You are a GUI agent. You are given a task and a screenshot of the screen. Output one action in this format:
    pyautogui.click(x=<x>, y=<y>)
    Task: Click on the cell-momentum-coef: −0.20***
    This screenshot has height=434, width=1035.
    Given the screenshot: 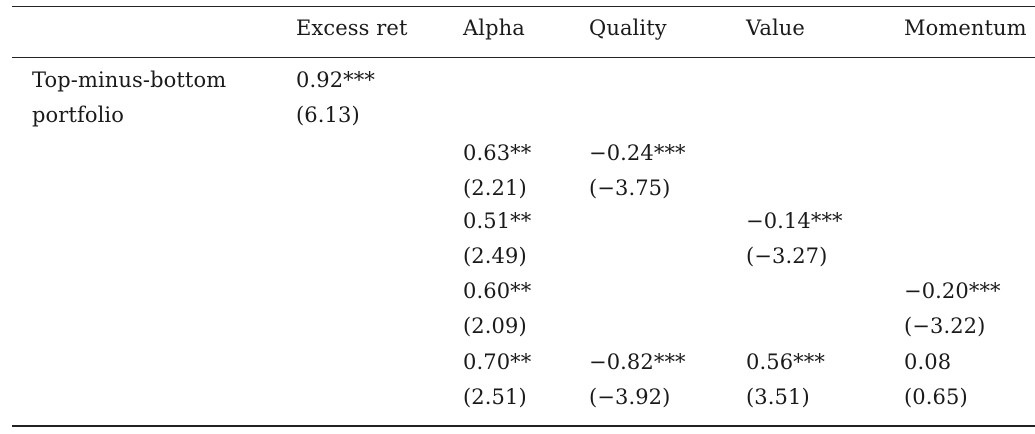 What is the action you would take?
    pyautogui.click(x=952, y=291)
    